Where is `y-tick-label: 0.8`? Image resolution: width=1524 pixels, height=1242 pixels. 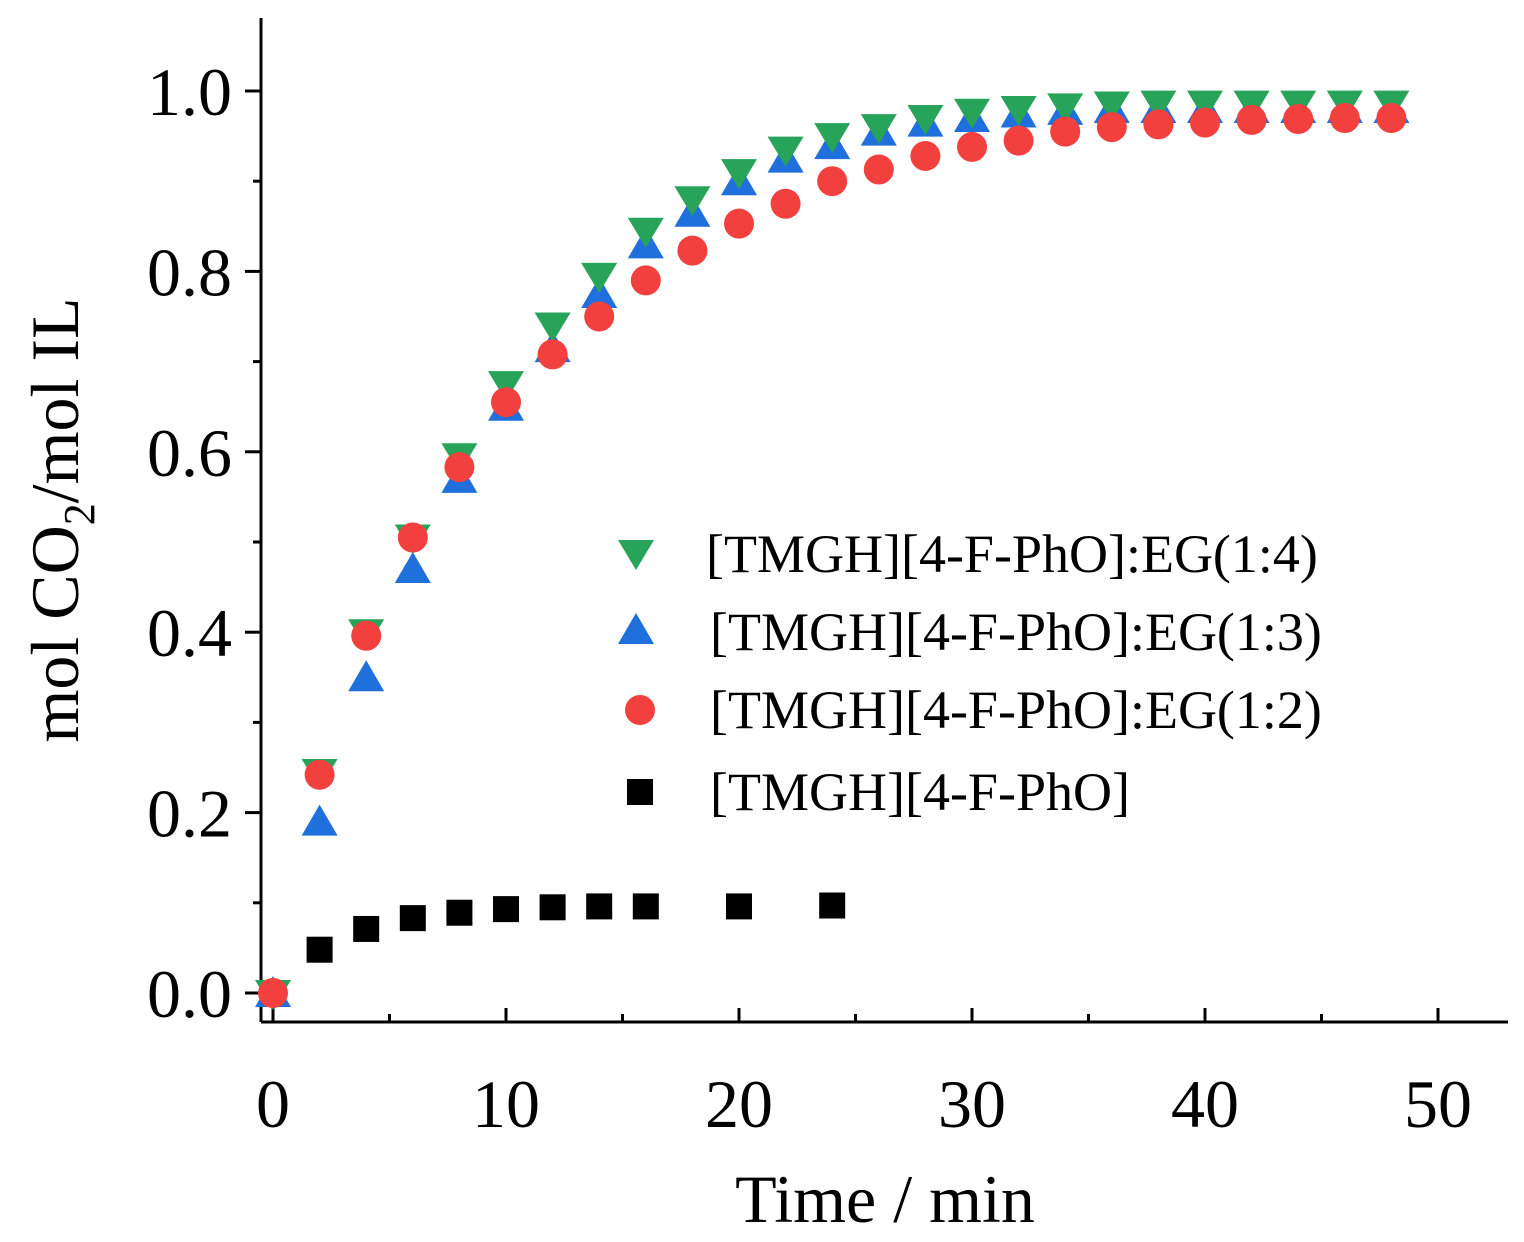 y-tick-label: 0.8 is located at coordinates (189, 272).